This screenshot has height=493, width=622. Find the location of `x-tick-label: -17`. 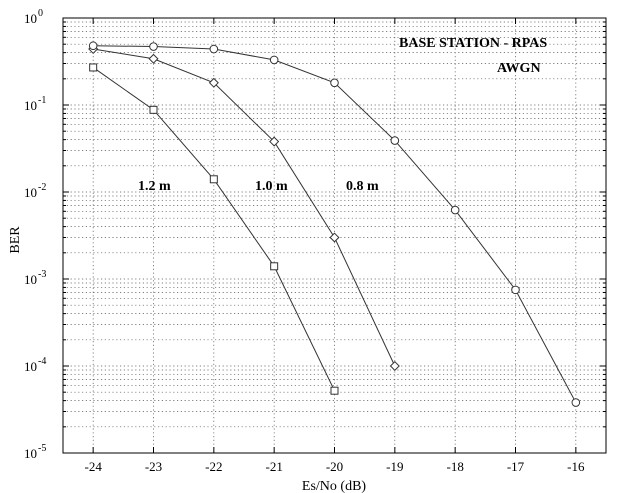

x-tick-label: -17 is located at coordinates (516, 466).